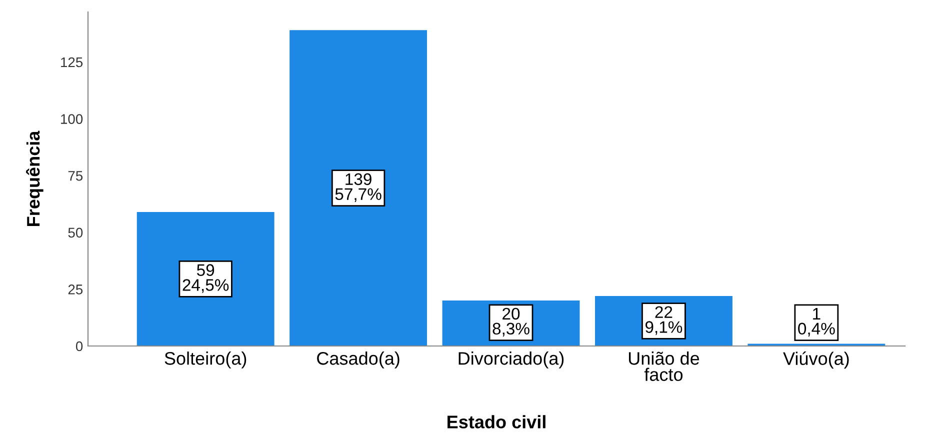 The image size is (928, 448). What do you see at coordinates (816, 322) in the screenshot?
I see `data-label: 1 0,4%` at bounding box center [816, 322].